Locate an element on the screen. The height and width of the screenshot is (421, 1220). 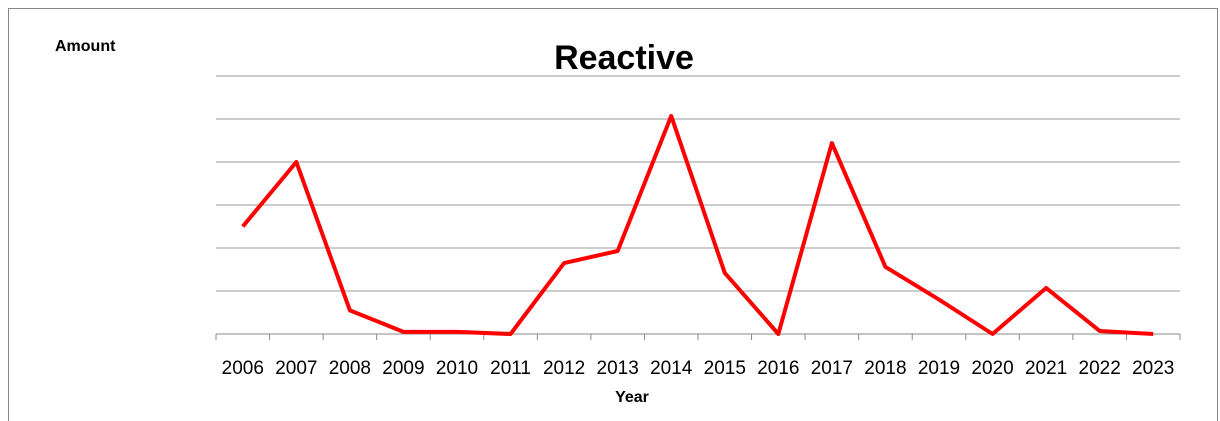
x-tick-label: 2006 is located at coordinates (243, 368).